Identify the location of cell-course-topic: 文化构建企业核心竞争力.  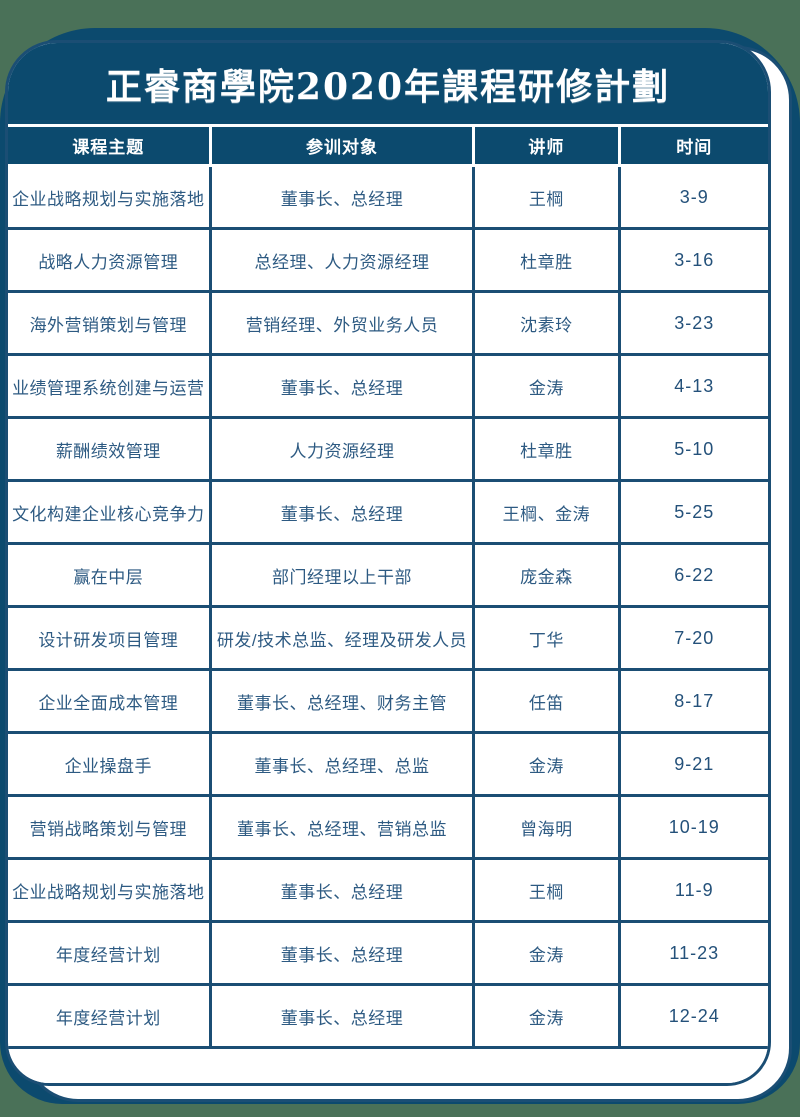
(108, 514).